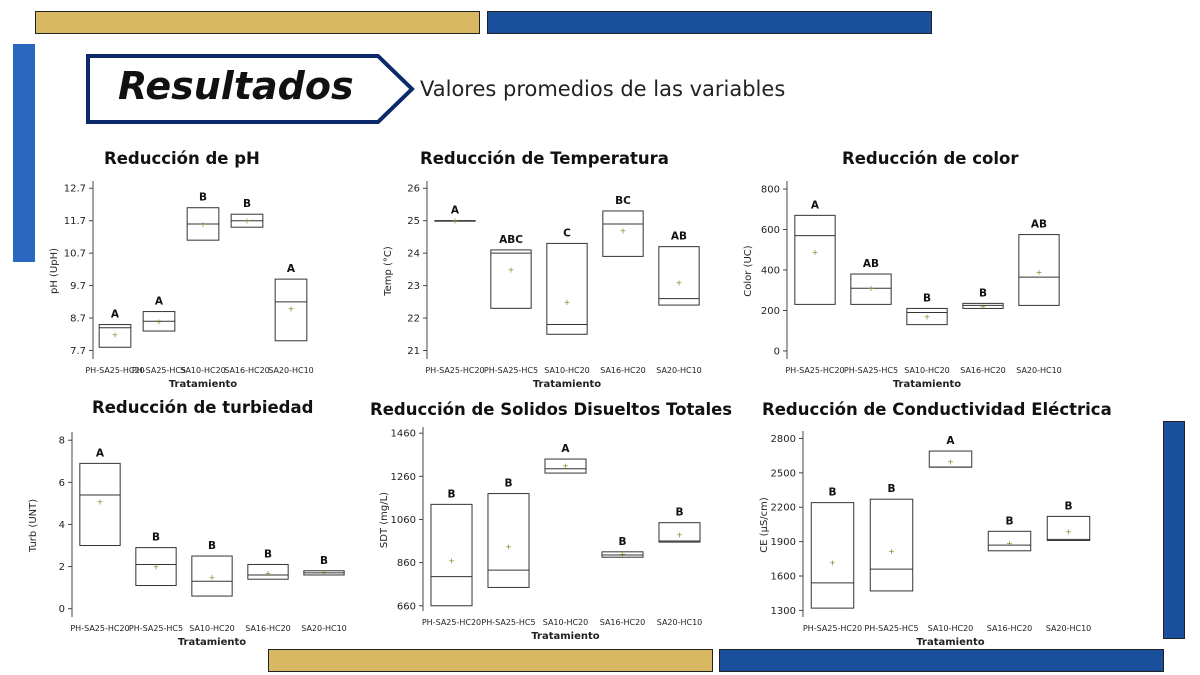 This screenshot has height=675, width=1200. What do you see at coordinates (770, 311) in the screenshot?
I see `y-tick-label: 200` at bounding box center [770, 311].